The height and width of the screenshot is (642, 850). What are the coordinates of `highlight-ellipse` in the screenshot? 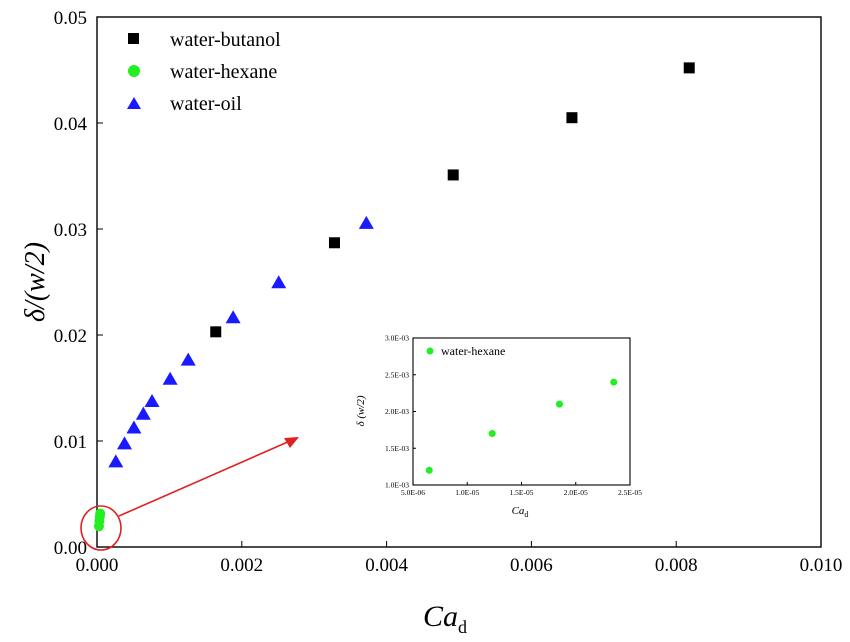 It's located at (101, 528).